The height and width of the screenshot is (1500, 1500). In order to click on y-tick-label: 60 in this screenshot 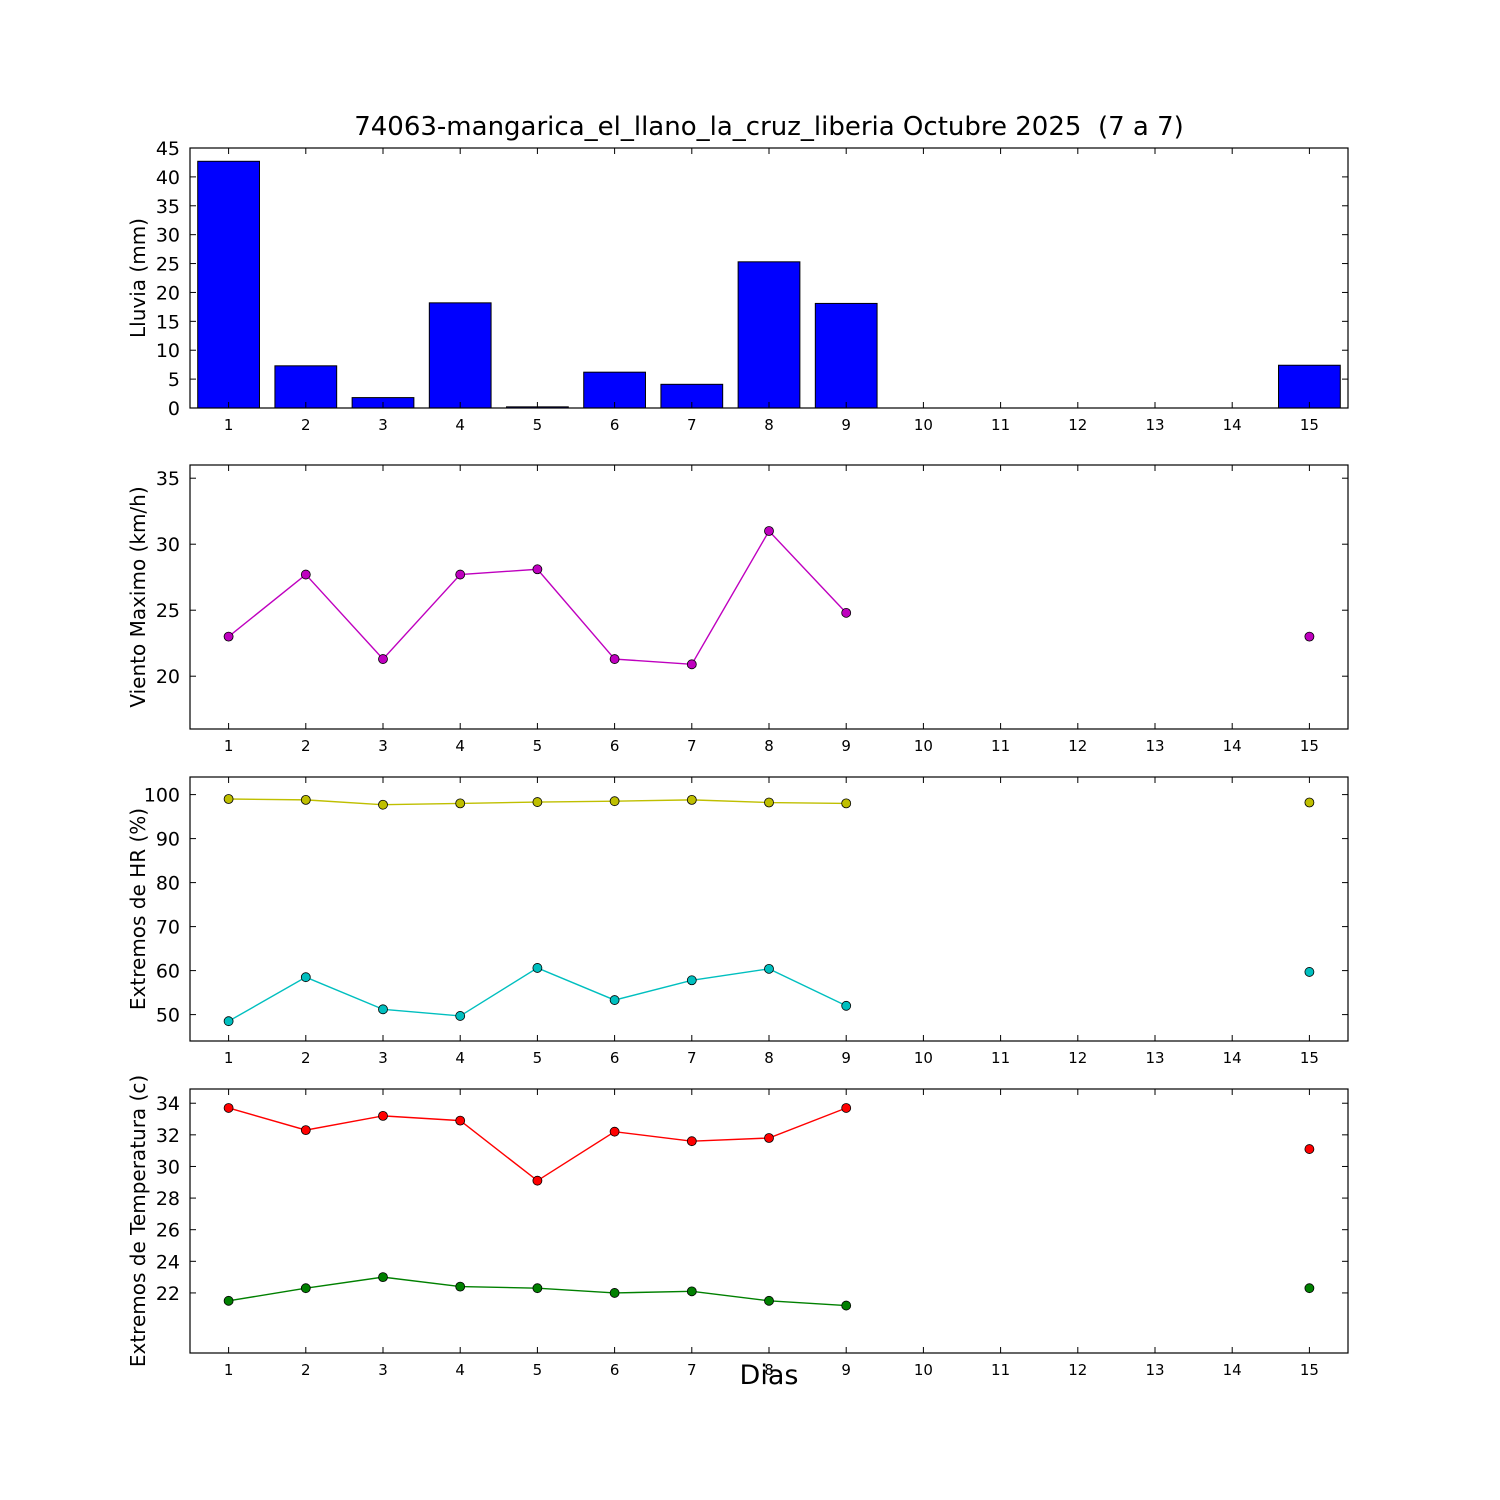, I will do `click(168, 972)`.